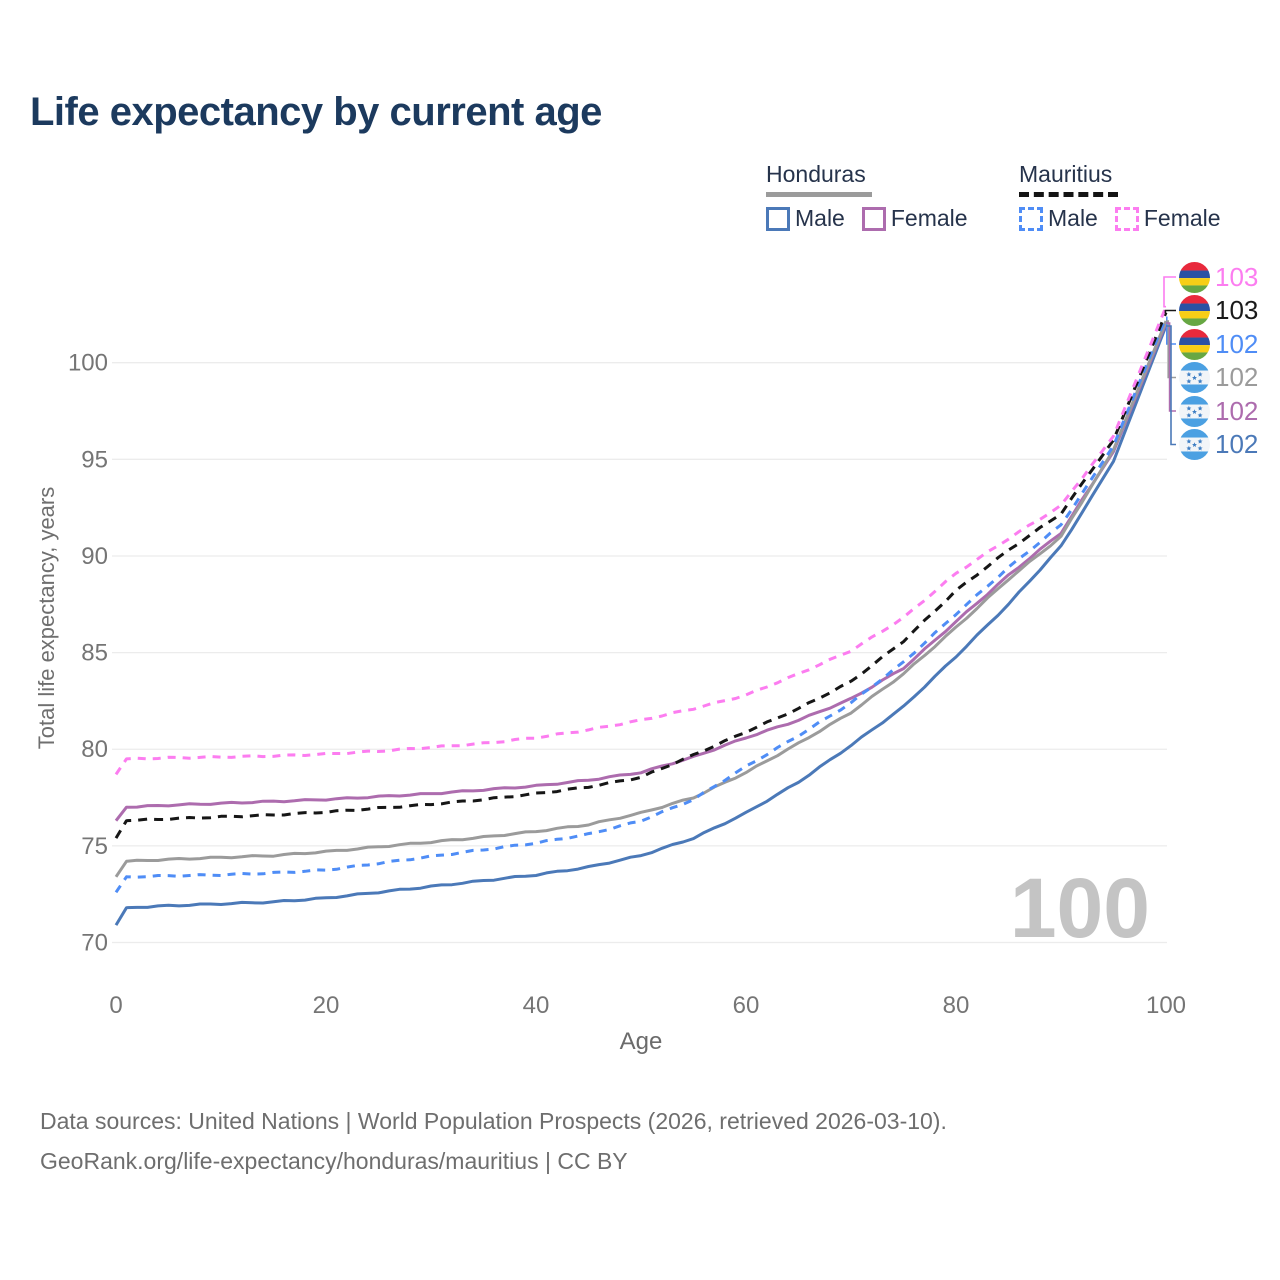  I want to click on x-tick-label: 0, so click(115, 1005).